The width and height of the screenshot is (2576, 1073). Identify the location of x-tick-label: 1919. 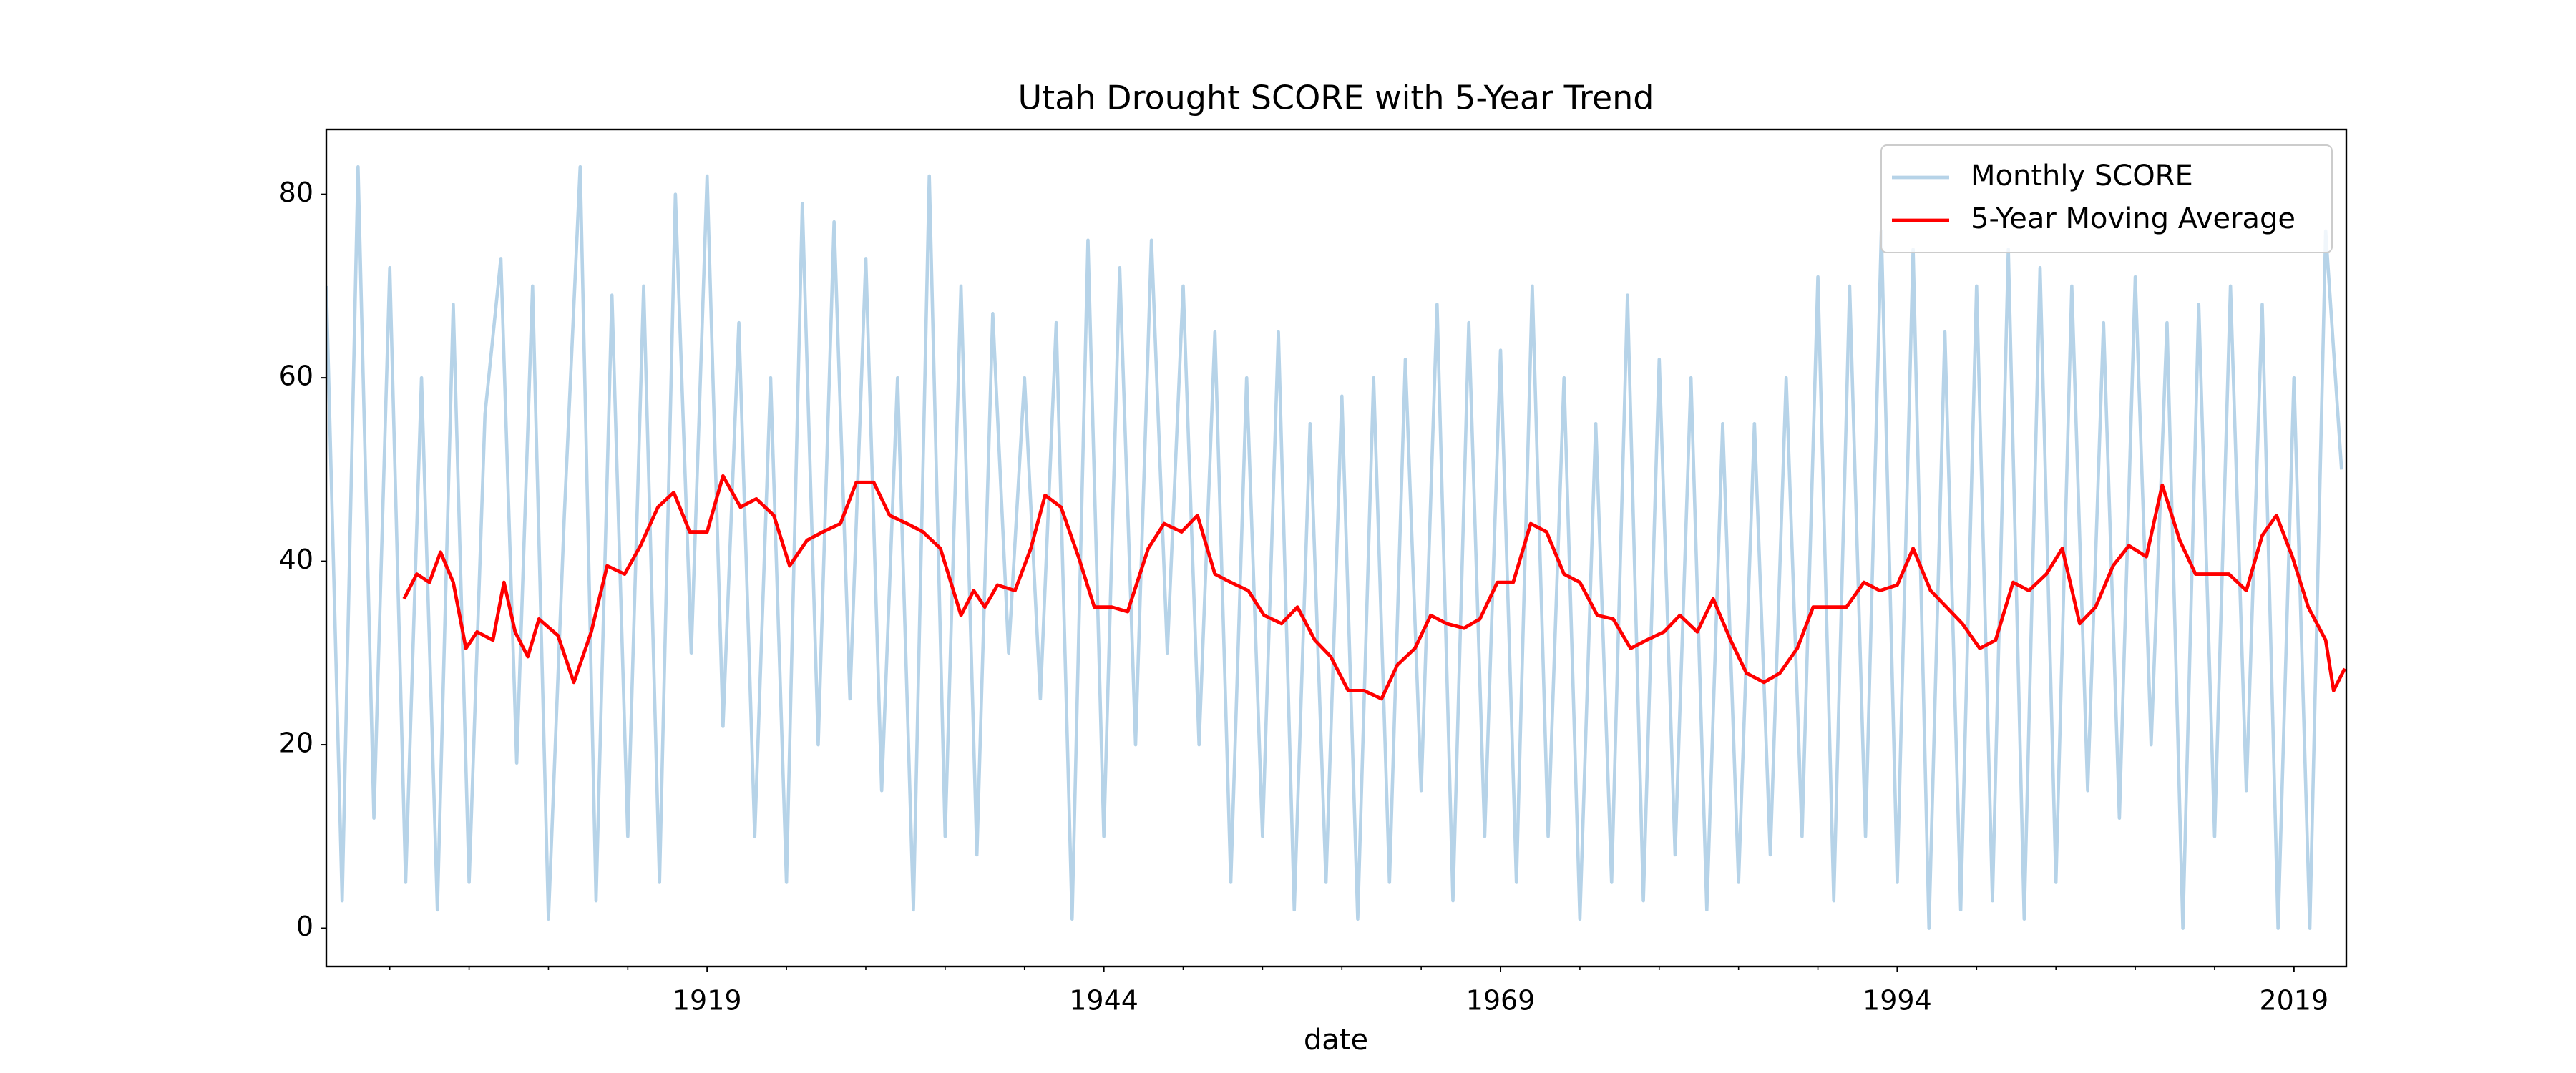
(707, 1000).